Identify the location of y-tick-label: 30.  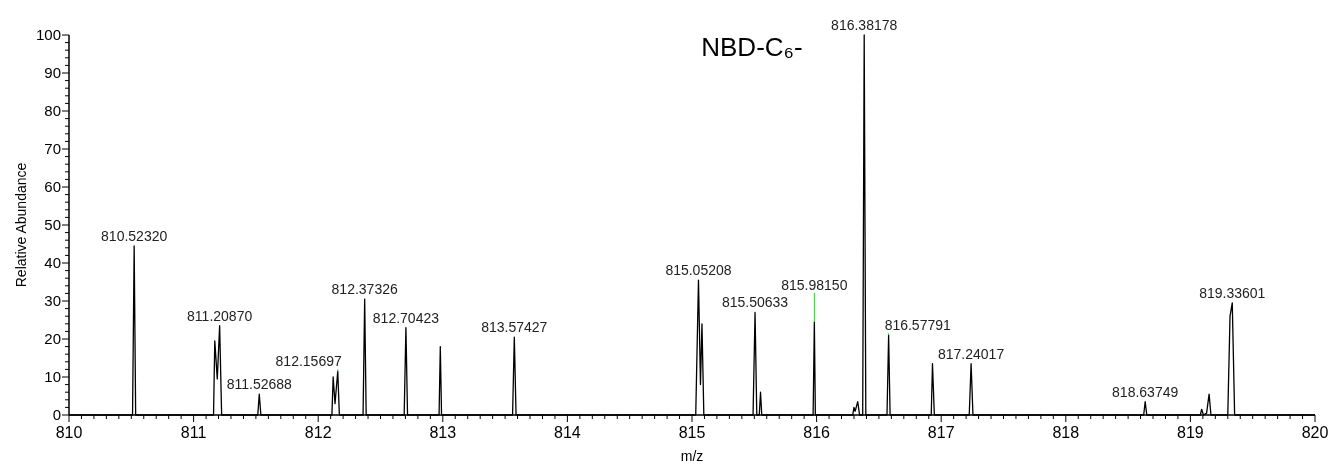
(52, 300).